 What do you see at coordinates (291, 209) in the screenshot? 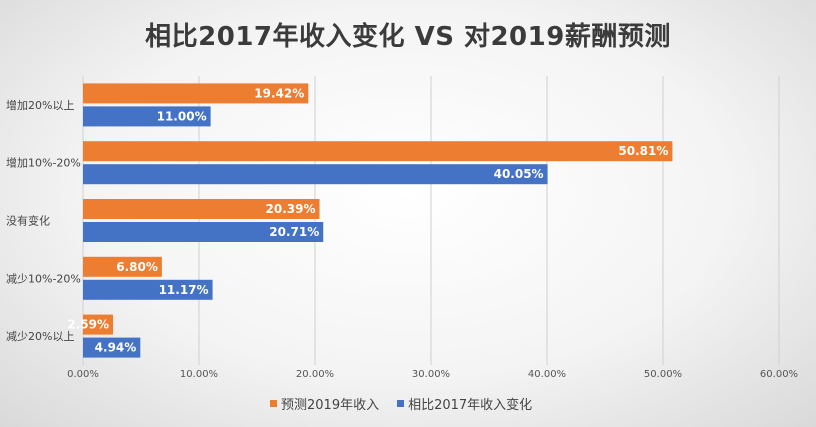
I see `bar-value-label: 20.39%` at bounding box center [291, 209].